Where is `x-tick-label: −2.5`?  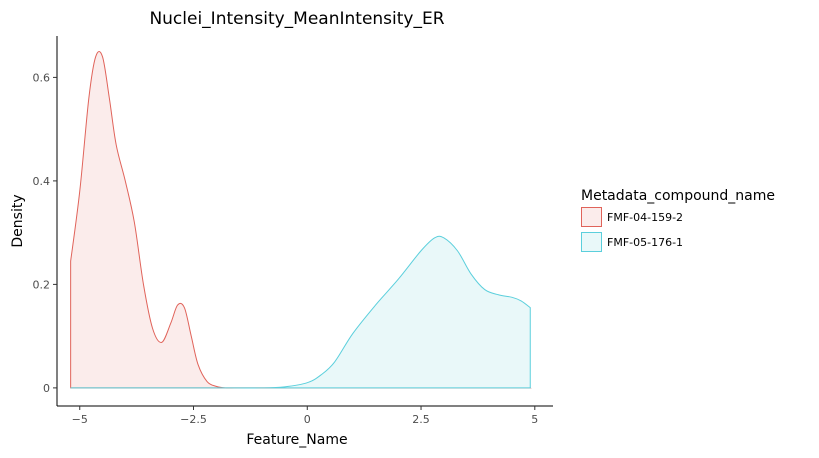
x-tick-label: −2.5 is located at coordinates (193, 419).